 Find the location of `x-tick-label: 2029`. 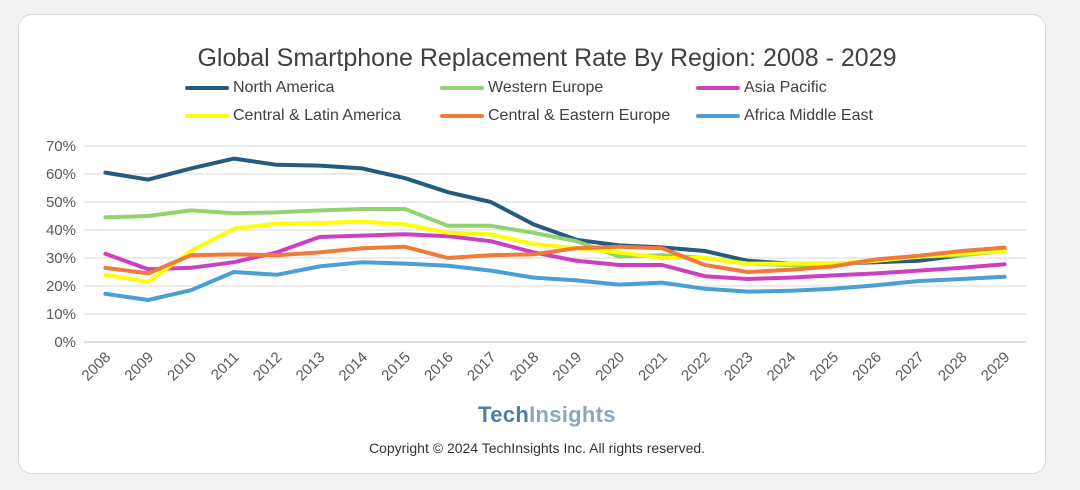

x-tick-label: 2029 is located at coordinates (996, 367).